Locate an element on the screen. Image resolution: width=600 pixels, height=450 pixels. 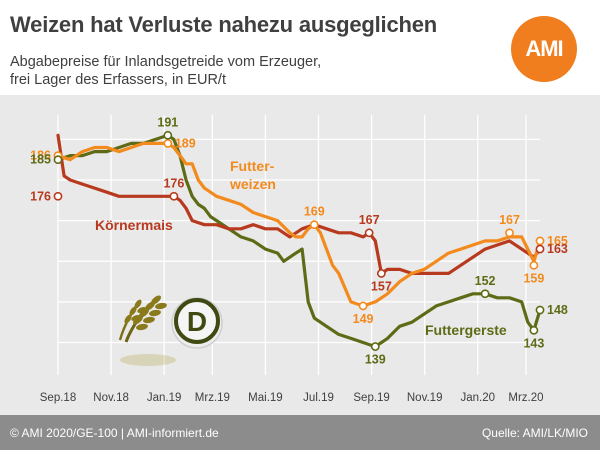
data-label-futtergerste: 139 is located at coordinates (375, 360).